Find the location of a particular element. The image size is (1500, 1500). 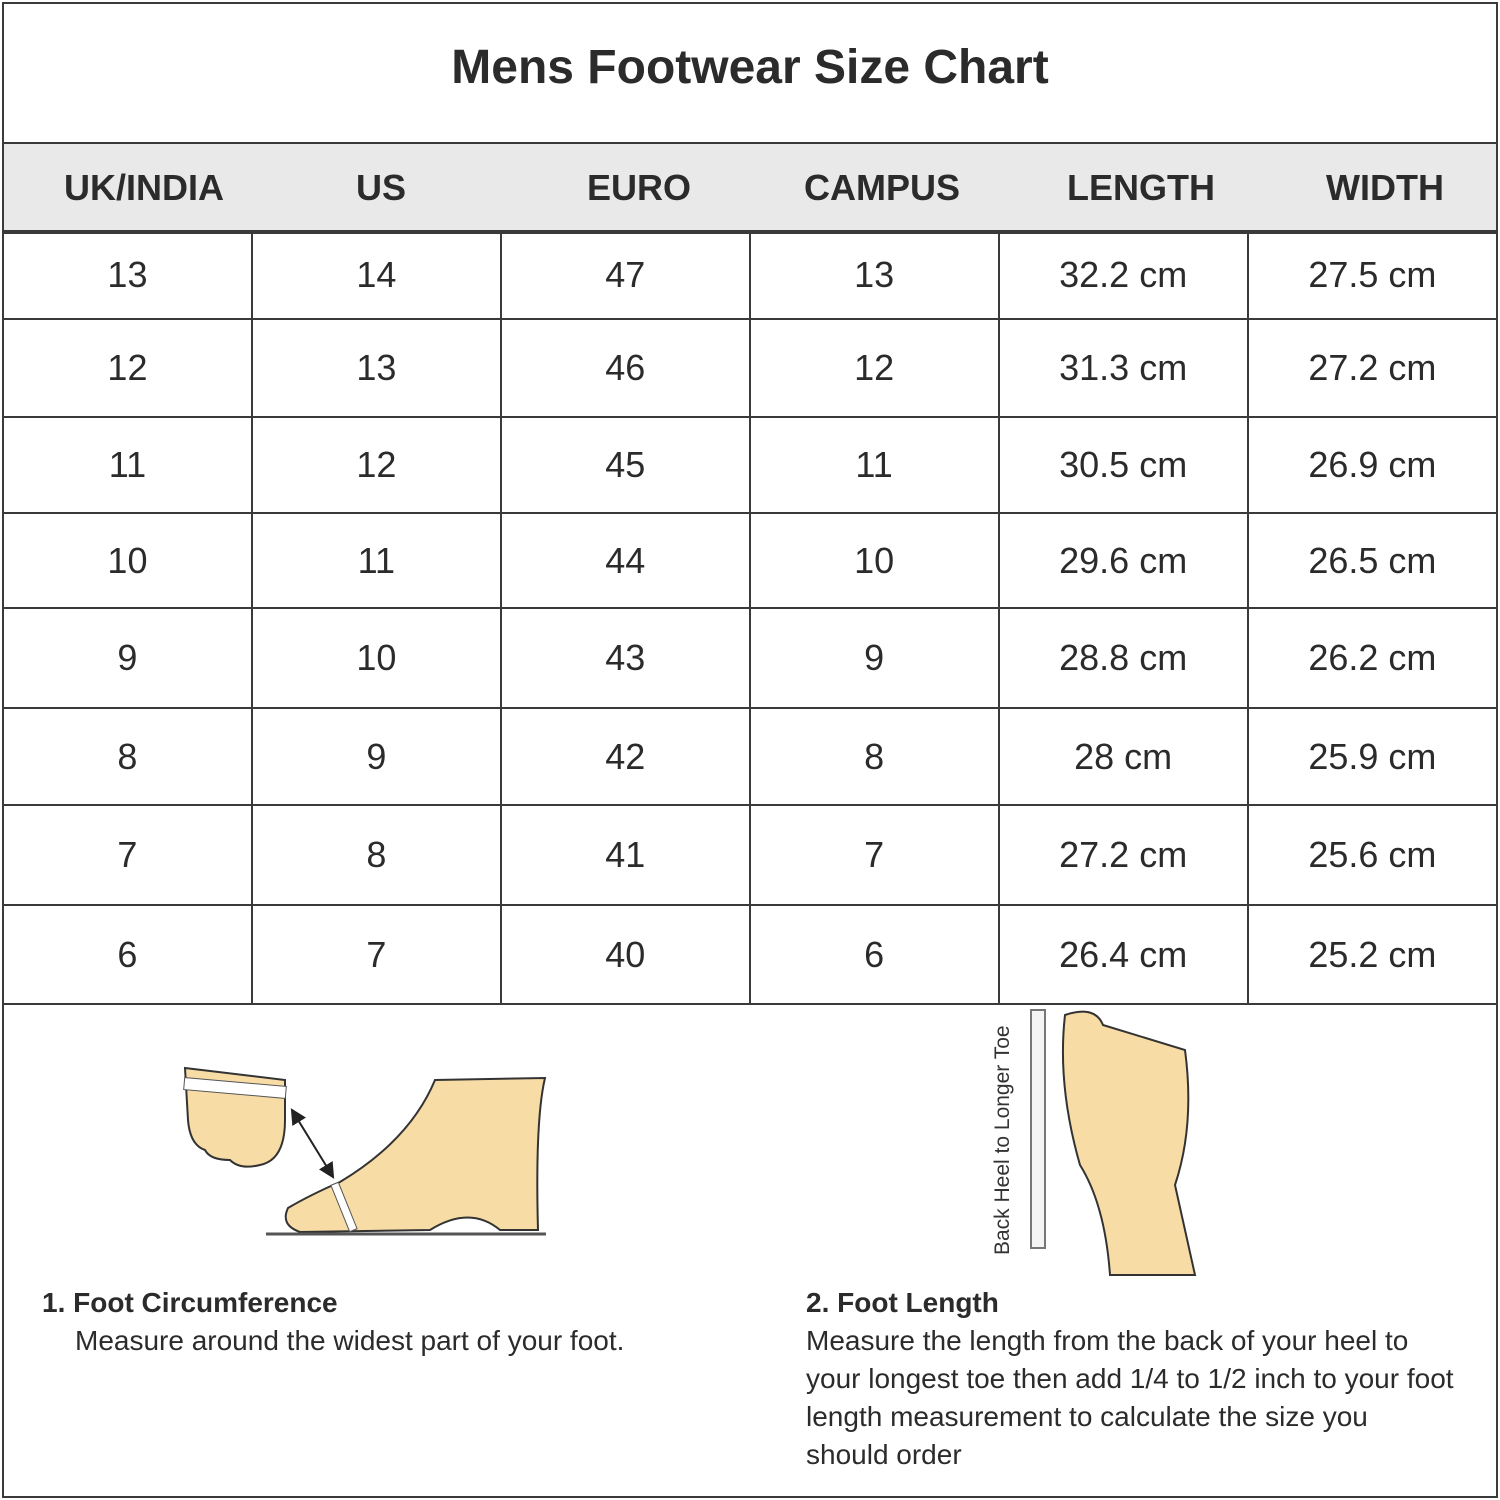

table-cell: 43 is located at coordinates (625, 658).